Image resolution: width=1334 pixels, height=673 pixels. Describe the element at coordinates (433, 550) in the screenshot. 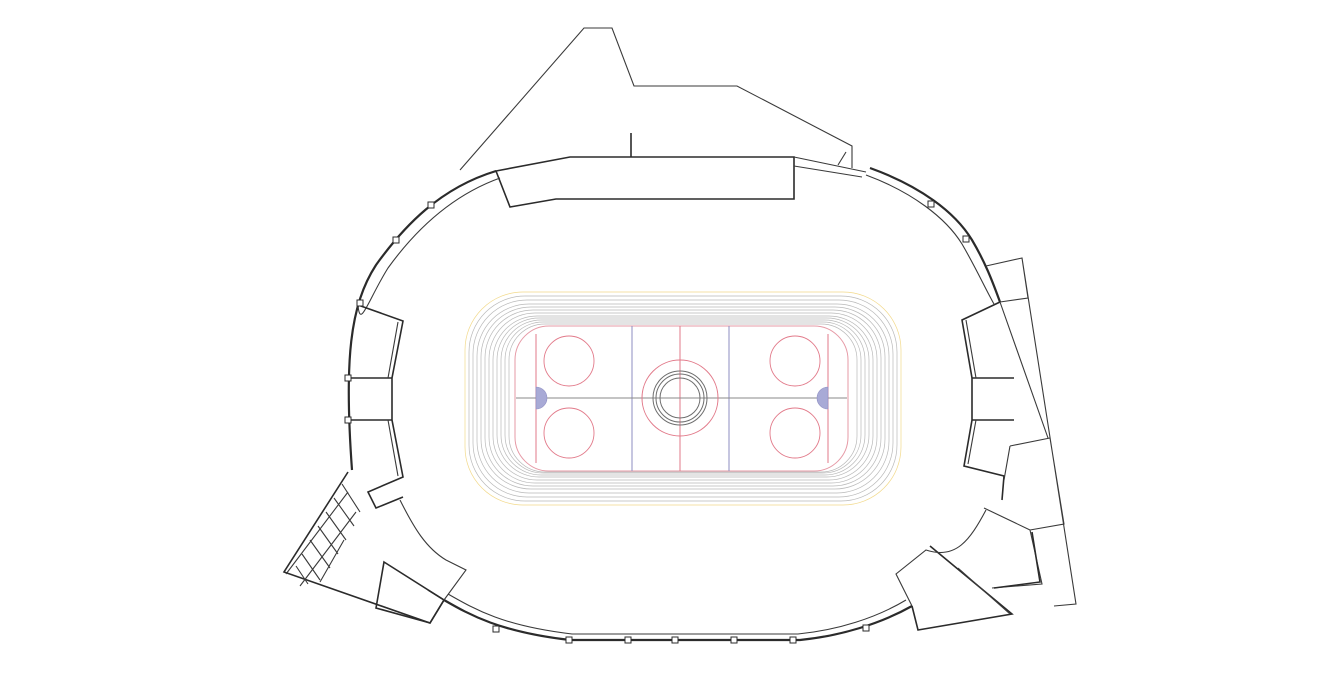

I see `southwest-ramp` at that location.